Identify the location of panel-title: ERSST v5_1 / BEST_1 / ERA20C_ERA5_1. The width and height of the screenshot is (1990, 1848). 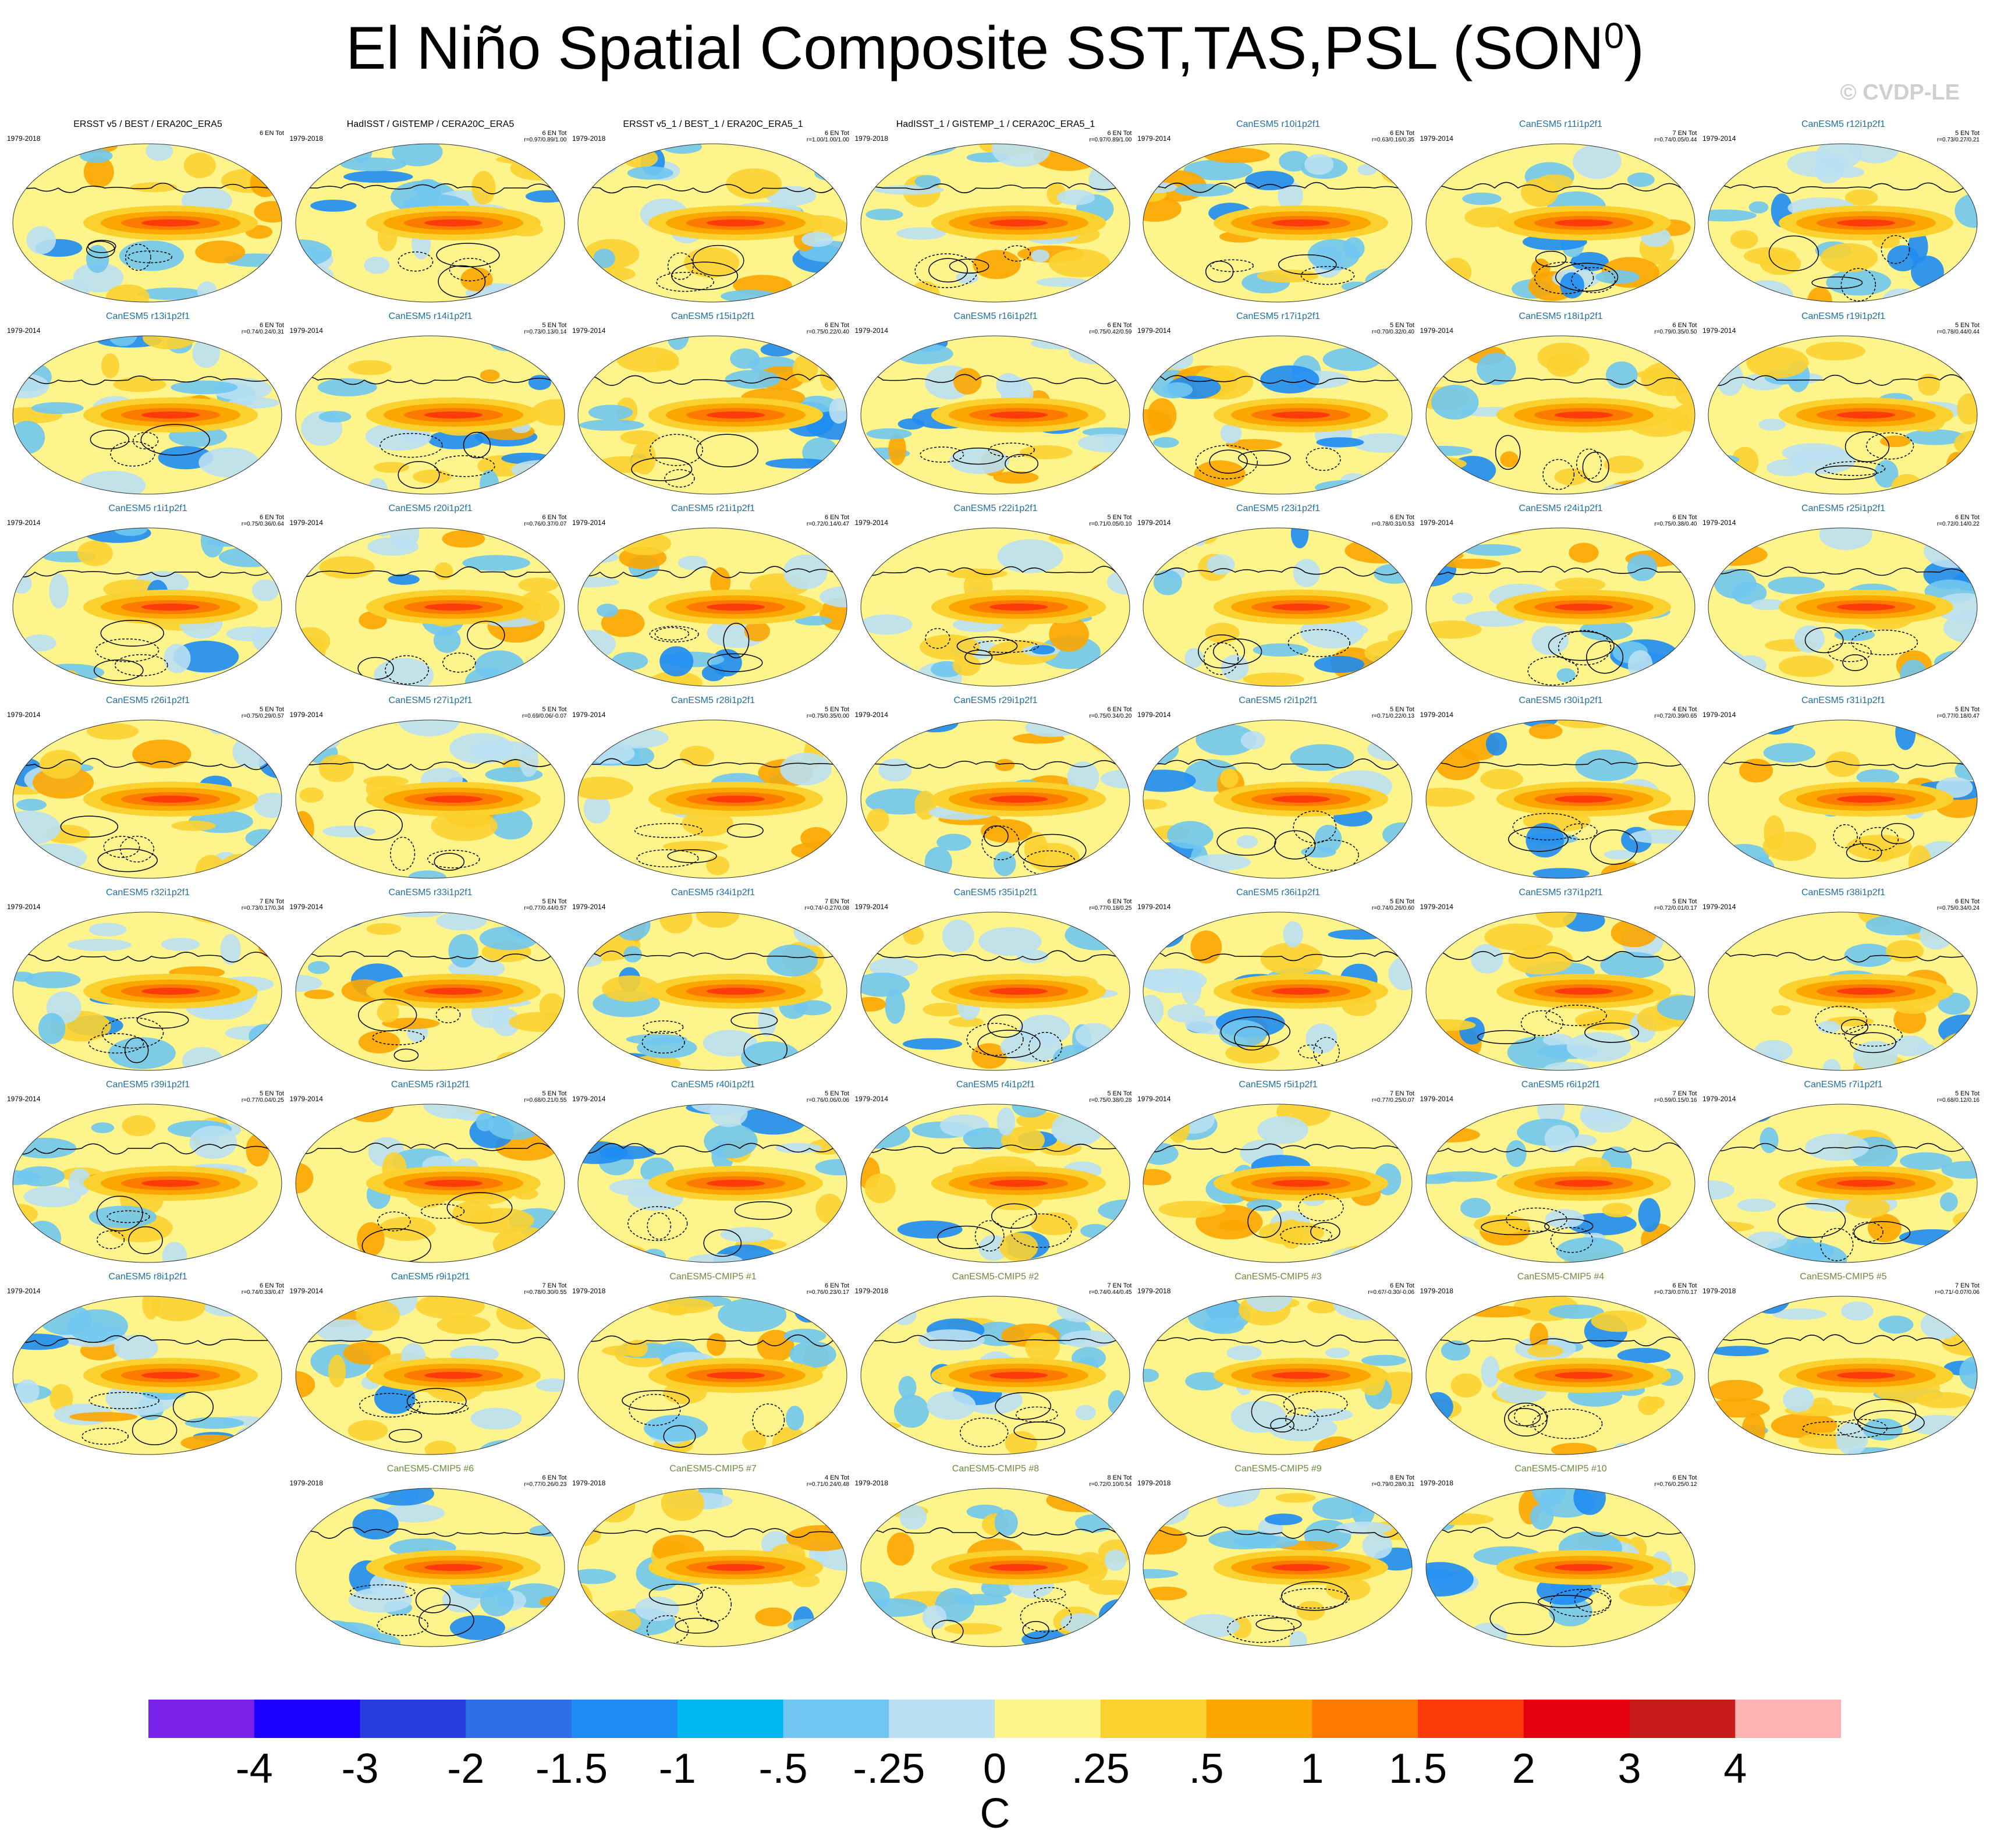
(713, 124).